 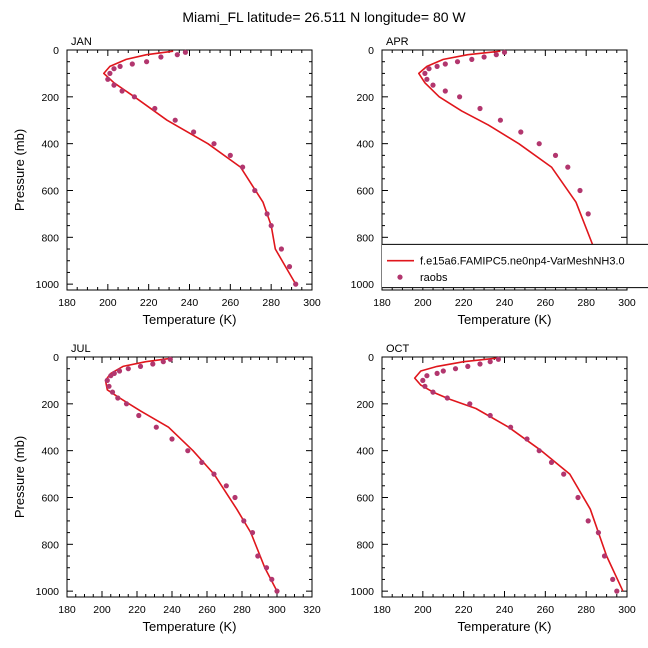 What do you see at coordinates (363, 285) in the screenshot?
I see `y-tick-label: 1000` at bounding box center [363, 285].